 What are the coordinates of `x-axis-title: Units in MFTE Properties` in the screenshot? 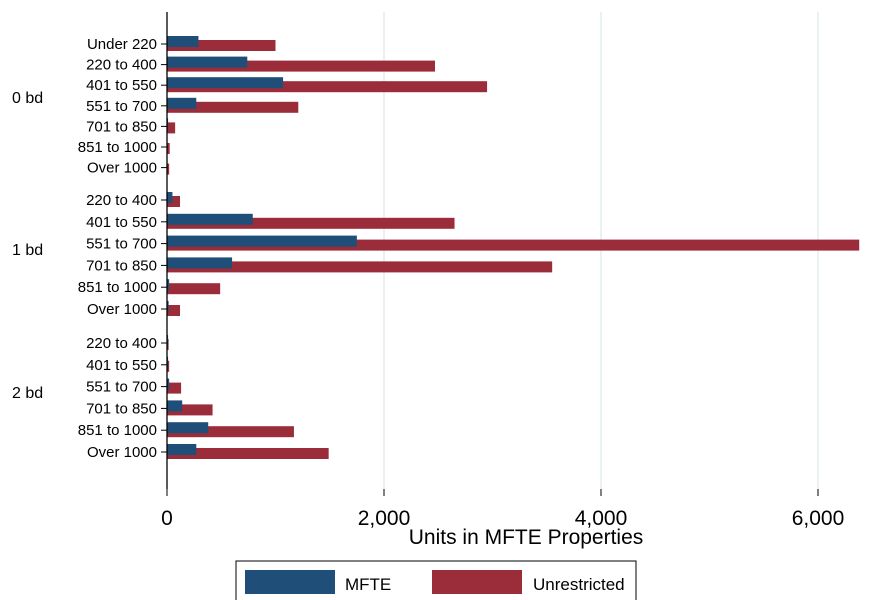 It's located at (526, 537).